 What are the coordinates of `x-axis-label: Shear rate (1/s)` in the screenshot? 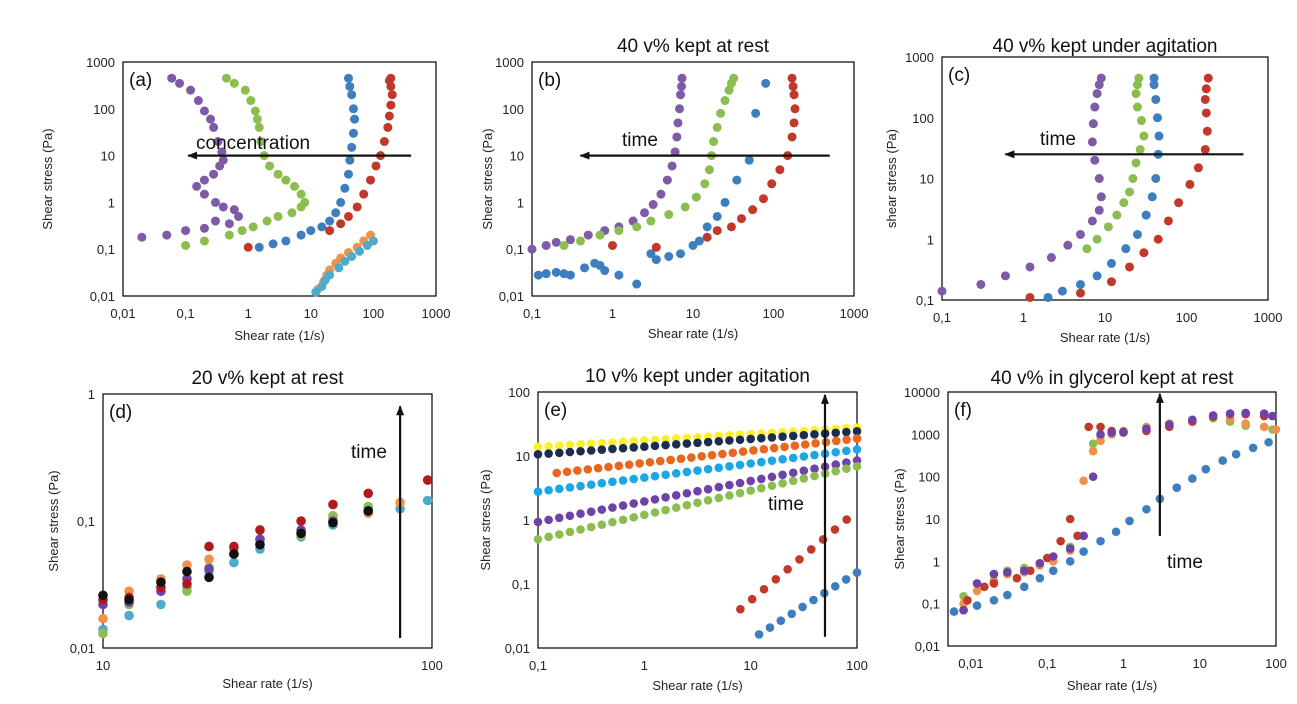 It's located at (1105, 337).